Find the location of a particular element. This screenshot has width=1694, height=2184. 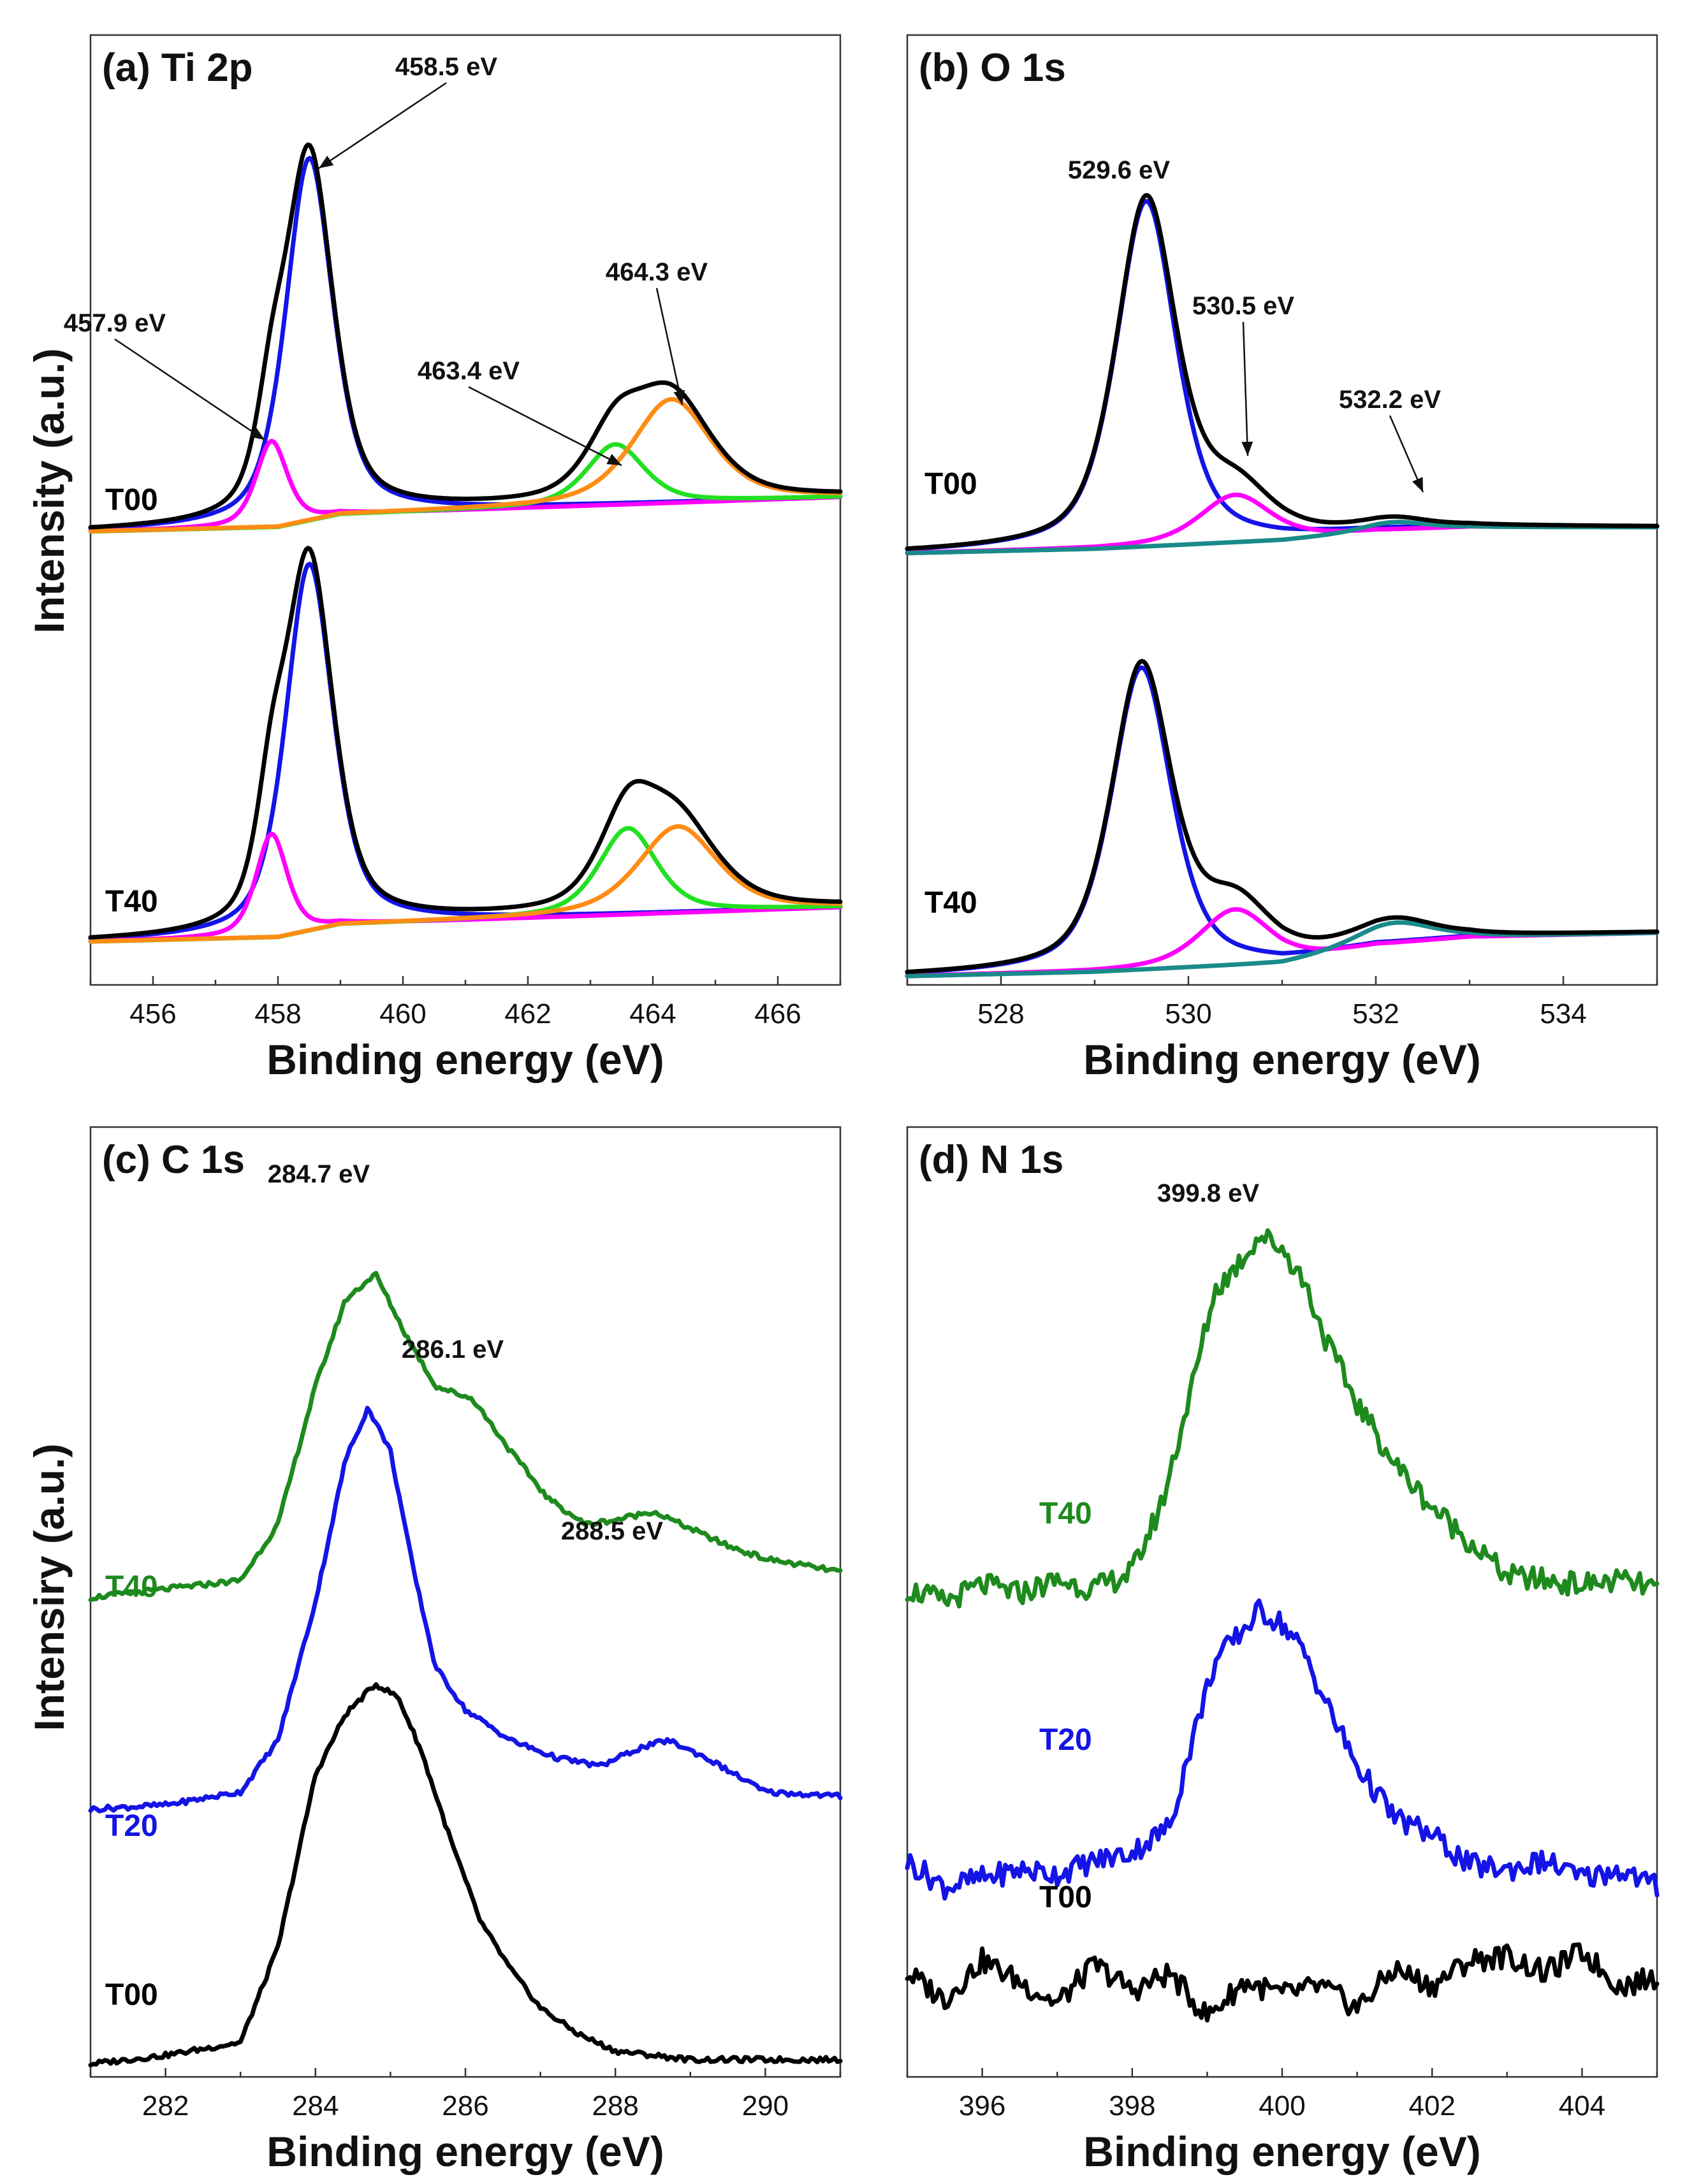

x-tick-label: 282 is located at coordinates (165, 2106).